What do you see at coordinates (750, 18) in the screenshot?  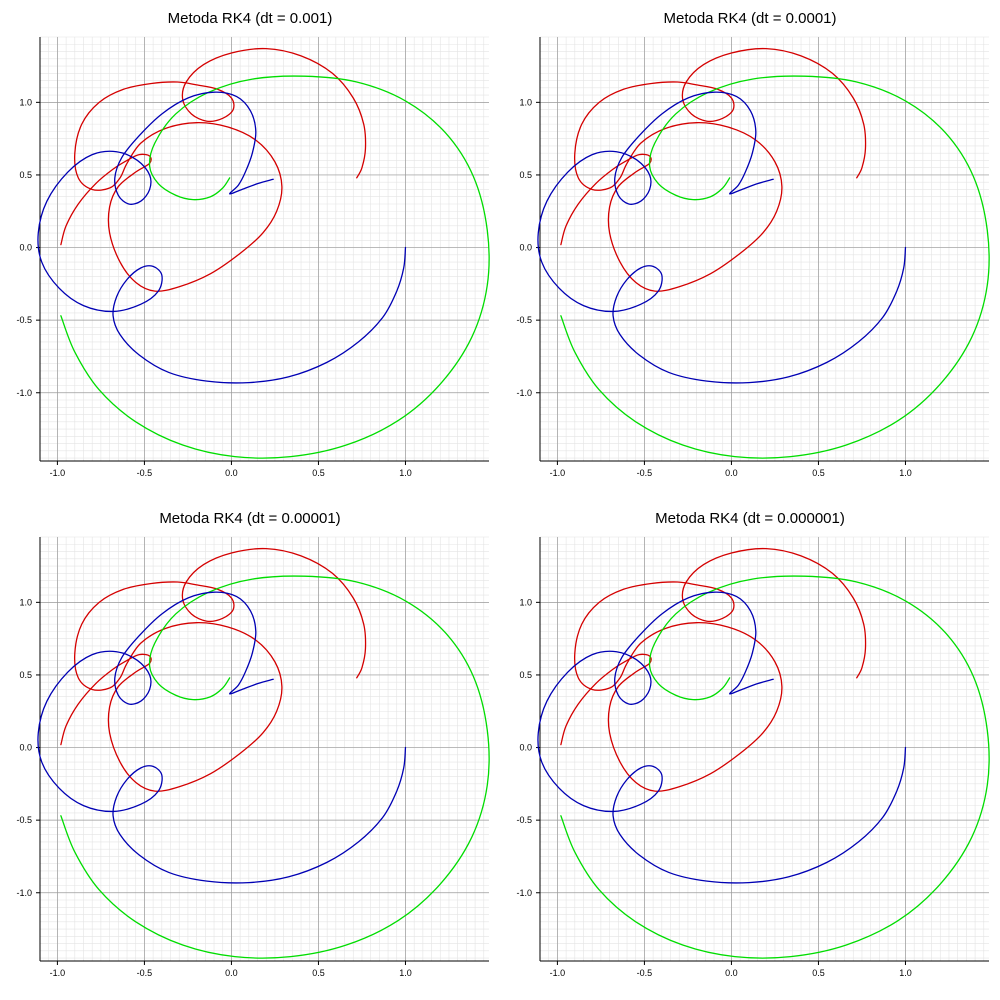 I see `chart-title: Metoda RK4 (dt = 0.0001)` at bounding box center [750, 18].